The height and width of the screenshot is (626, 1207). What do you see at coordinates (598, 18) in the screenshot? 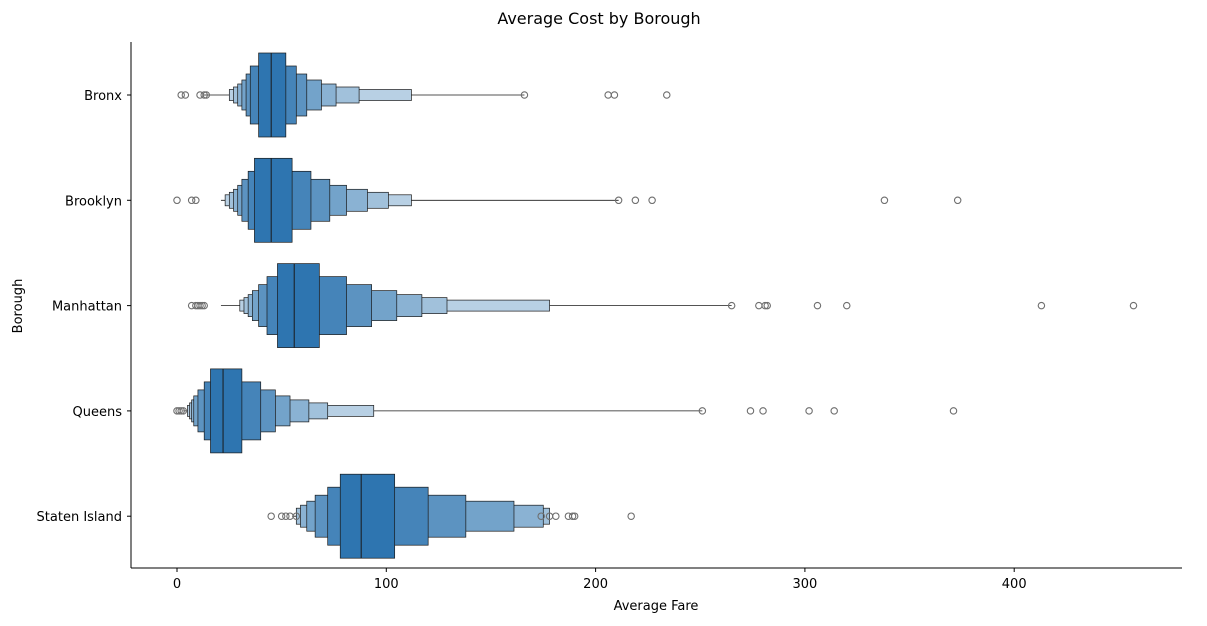
I see `chart-title: Average Cost by Borough` at bounding box center [598, 18].